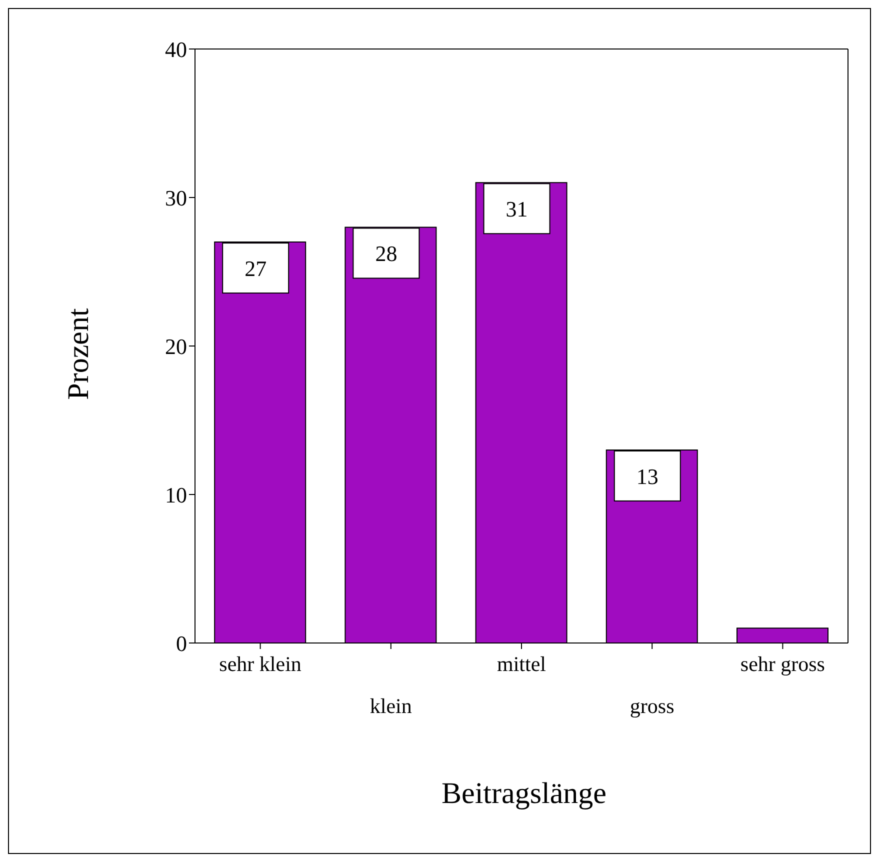 This screenshot has width=879, height=864. I want to click on y-tick-label: 0, so click(181, 643).